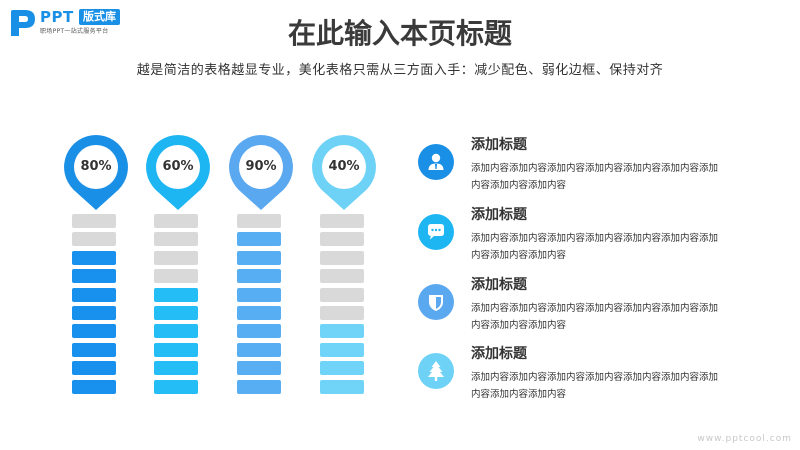 This screenshot has height=450, width=800. Describe the element at coordinates (178, 267) in the screenshot. I see `chart-column: 60%` at that location.